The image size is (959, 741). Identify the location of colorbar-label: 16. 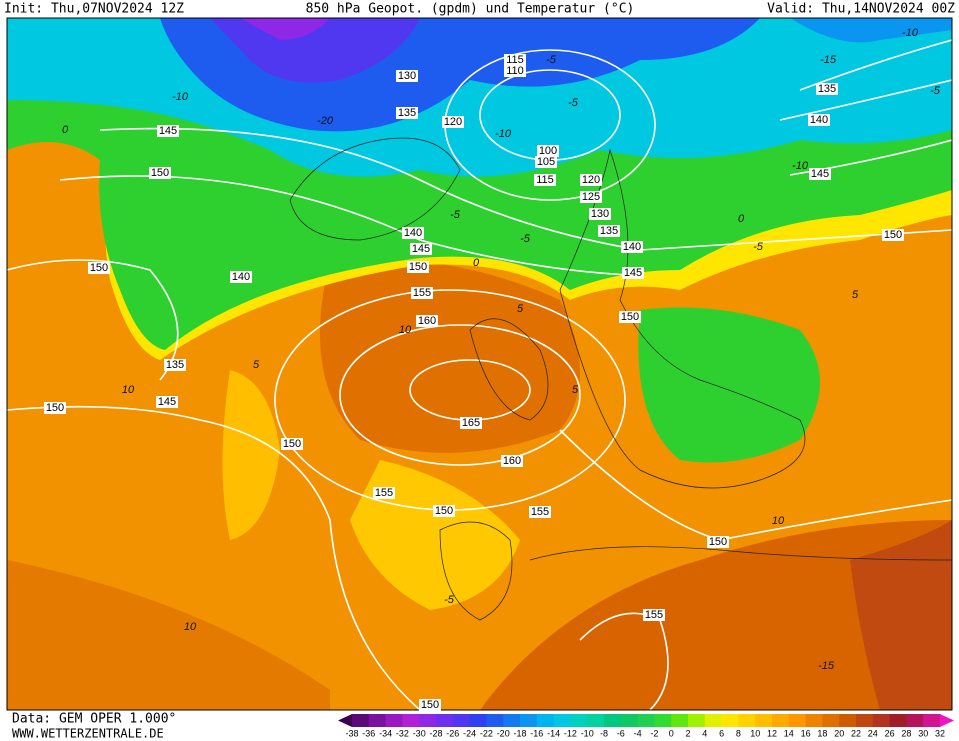
(806, 733).